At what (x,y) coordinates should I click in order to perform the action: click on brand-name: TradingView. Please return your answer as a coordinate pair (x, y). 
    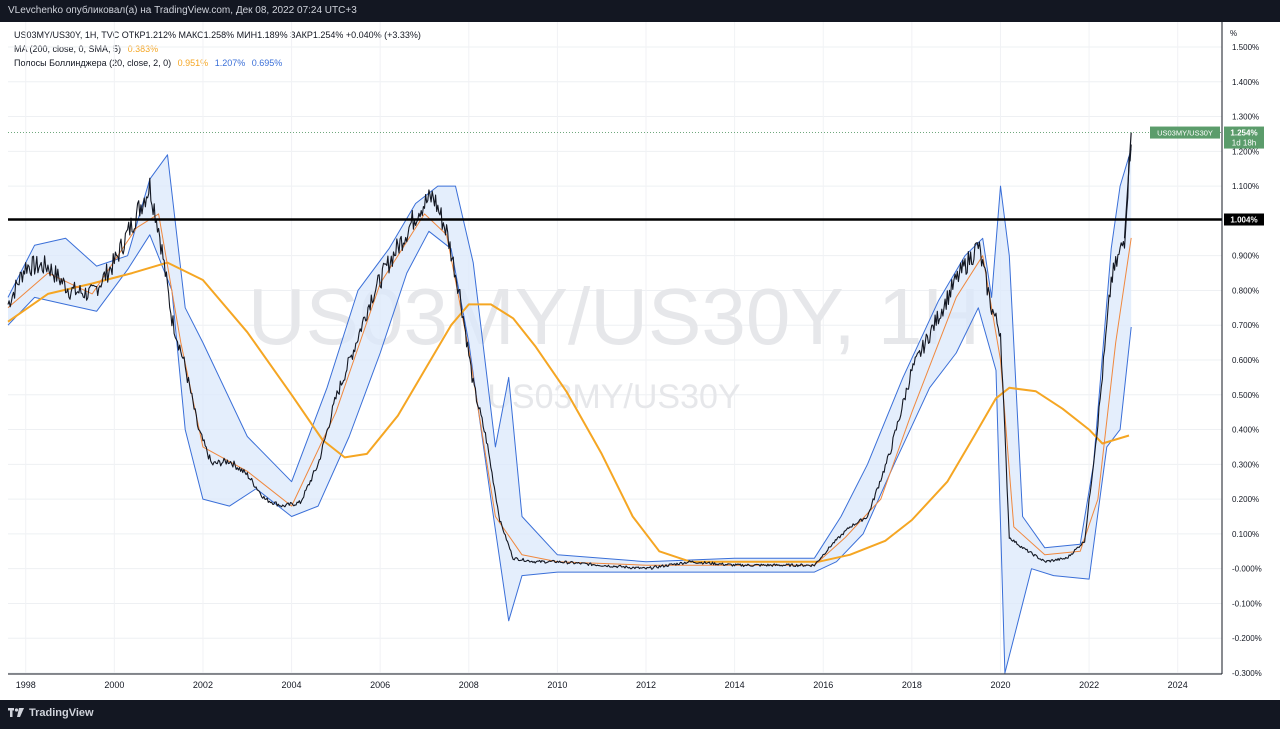
    Looking at the image, I should click on (61, 713).